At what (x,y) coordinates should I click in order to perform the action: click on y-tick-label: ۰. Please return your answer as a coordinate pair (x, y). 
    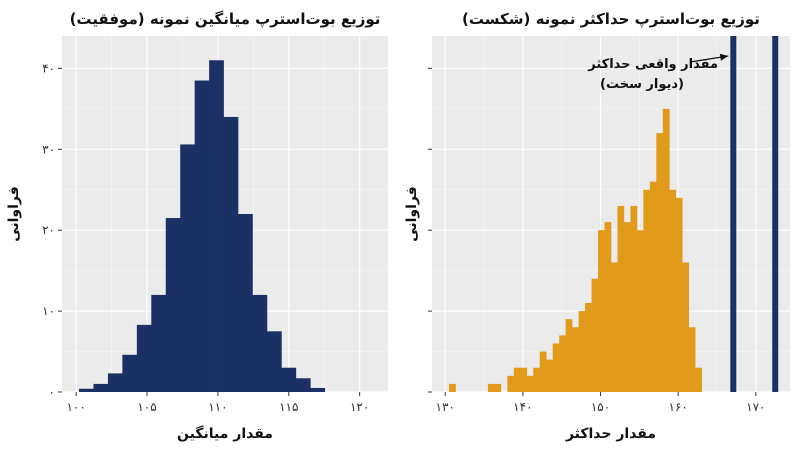
    Looking at the image, I should click on (52, 392).